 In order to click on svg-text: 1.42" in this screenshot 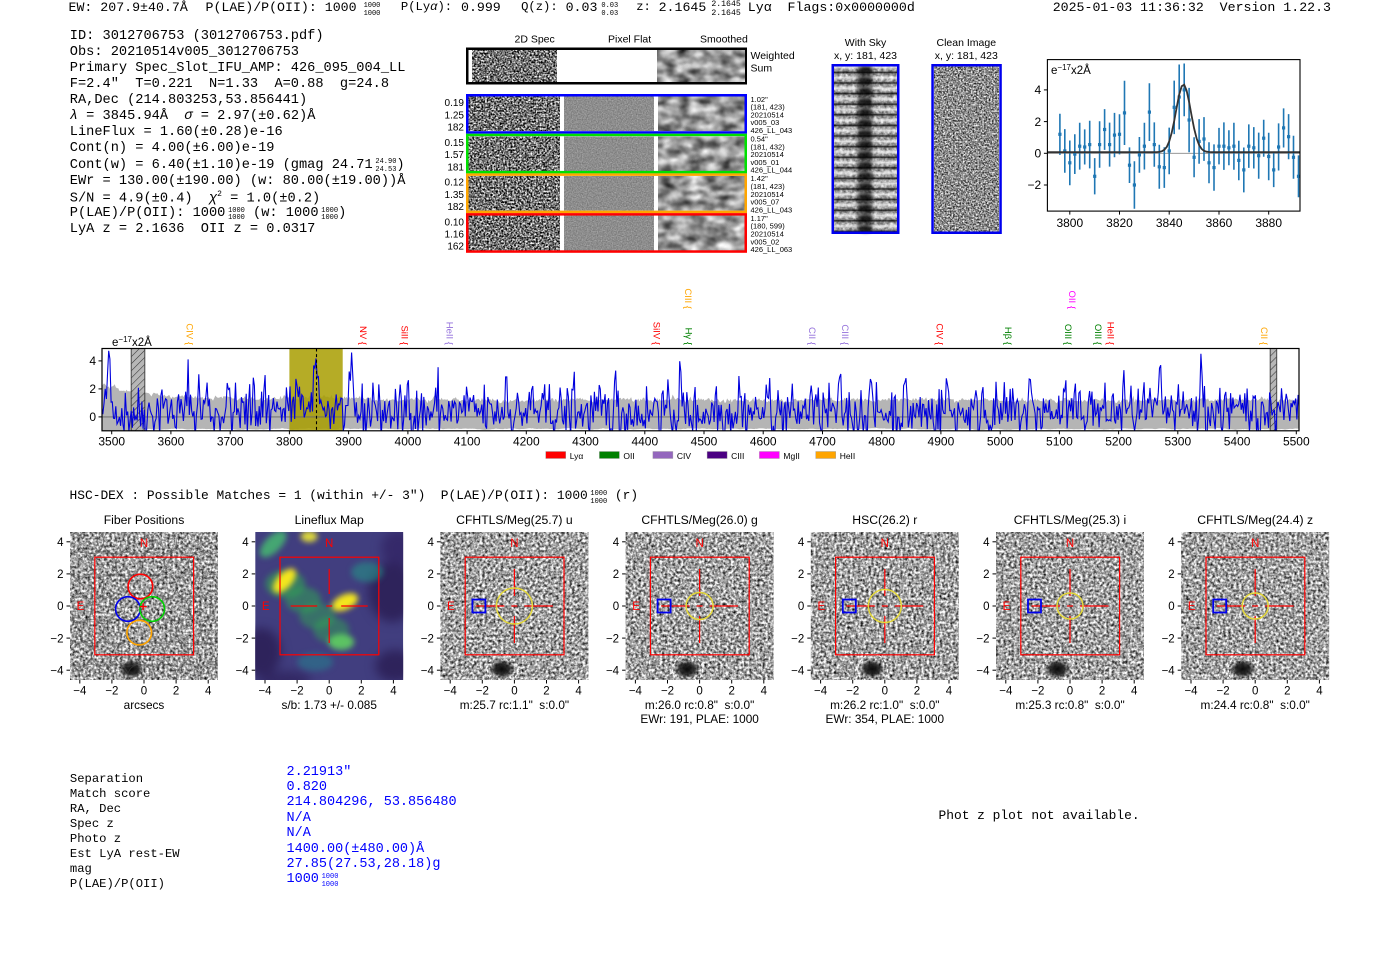, I will do `click(760, 178)`.